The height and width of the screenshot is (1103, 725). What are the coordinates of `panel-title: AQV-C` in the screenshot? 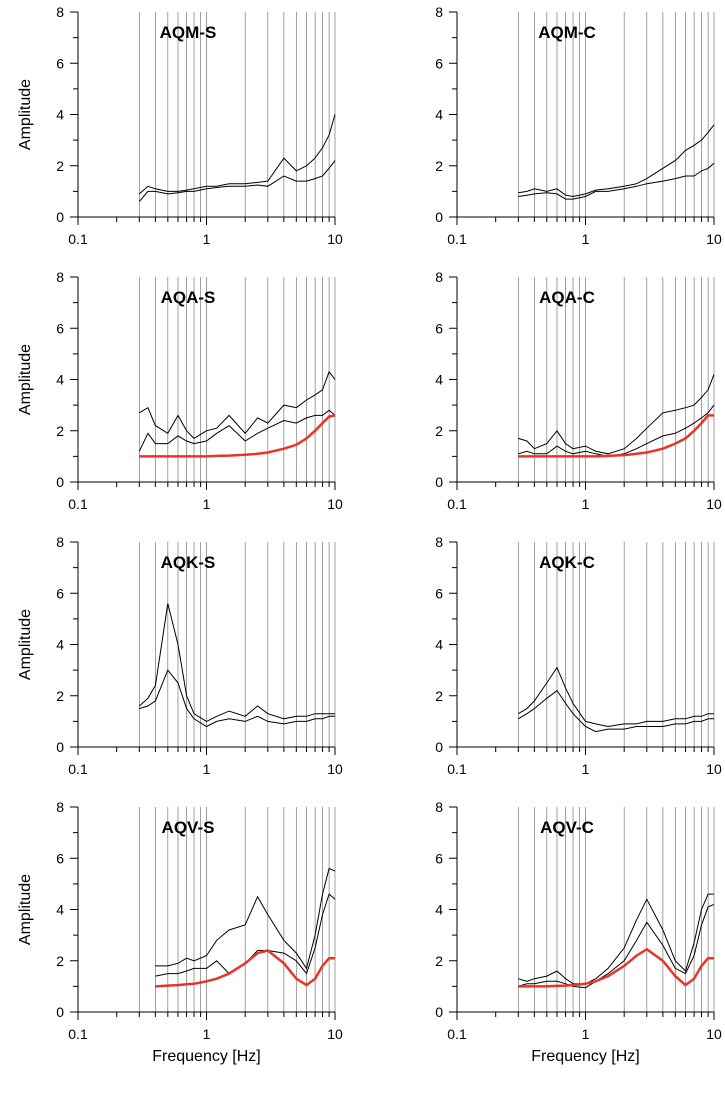 It's located at (567, 827).